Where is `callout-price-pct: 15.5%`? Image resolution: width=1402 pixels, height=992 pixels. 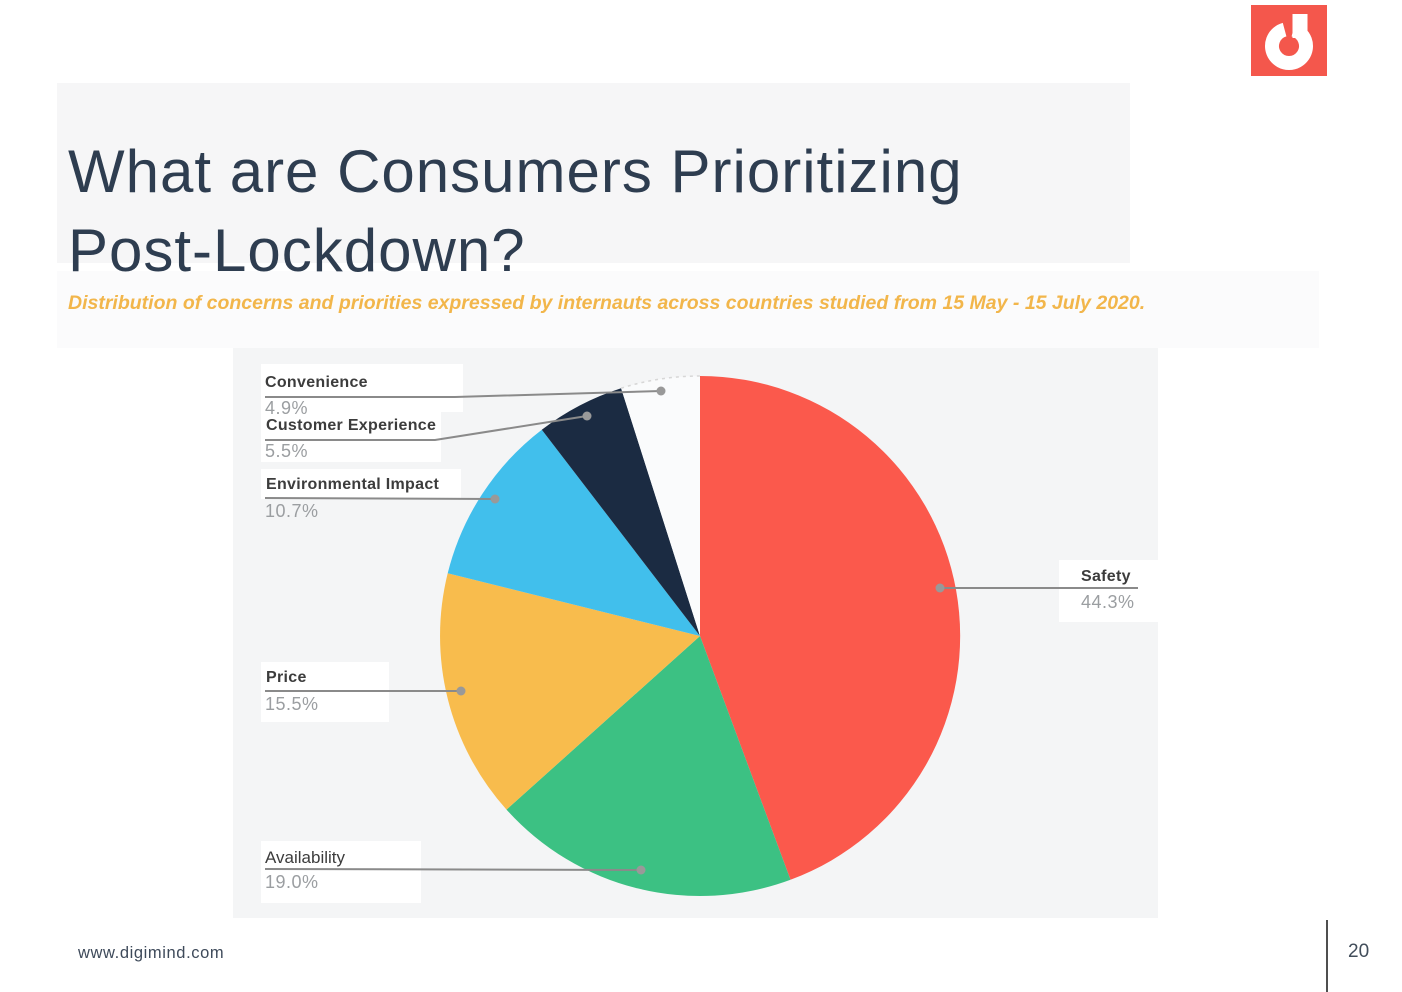 callout-price-pct: 15.5% is located at coordinates (292, 704).